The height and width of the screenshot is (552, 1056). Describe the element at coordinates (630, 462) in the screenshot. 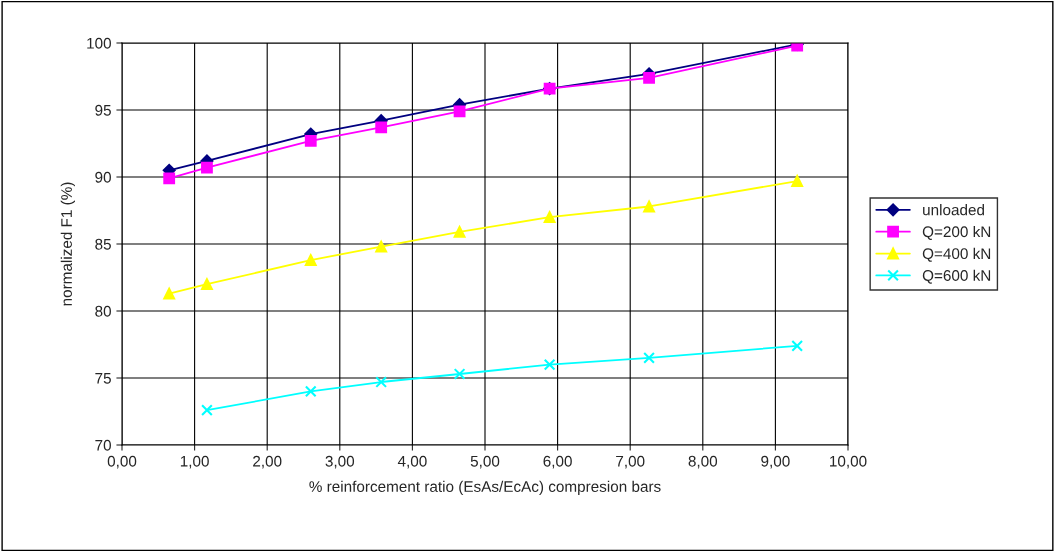

I see `x-tick-label: 7,00` at that location.